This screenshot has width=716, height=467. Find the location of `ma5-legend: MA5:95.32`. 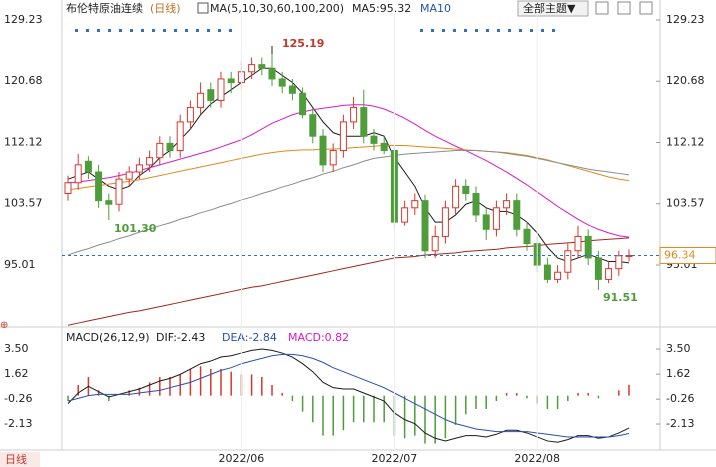

ma5-legend: MA5:95.32 is located at coordinates (381, 8).